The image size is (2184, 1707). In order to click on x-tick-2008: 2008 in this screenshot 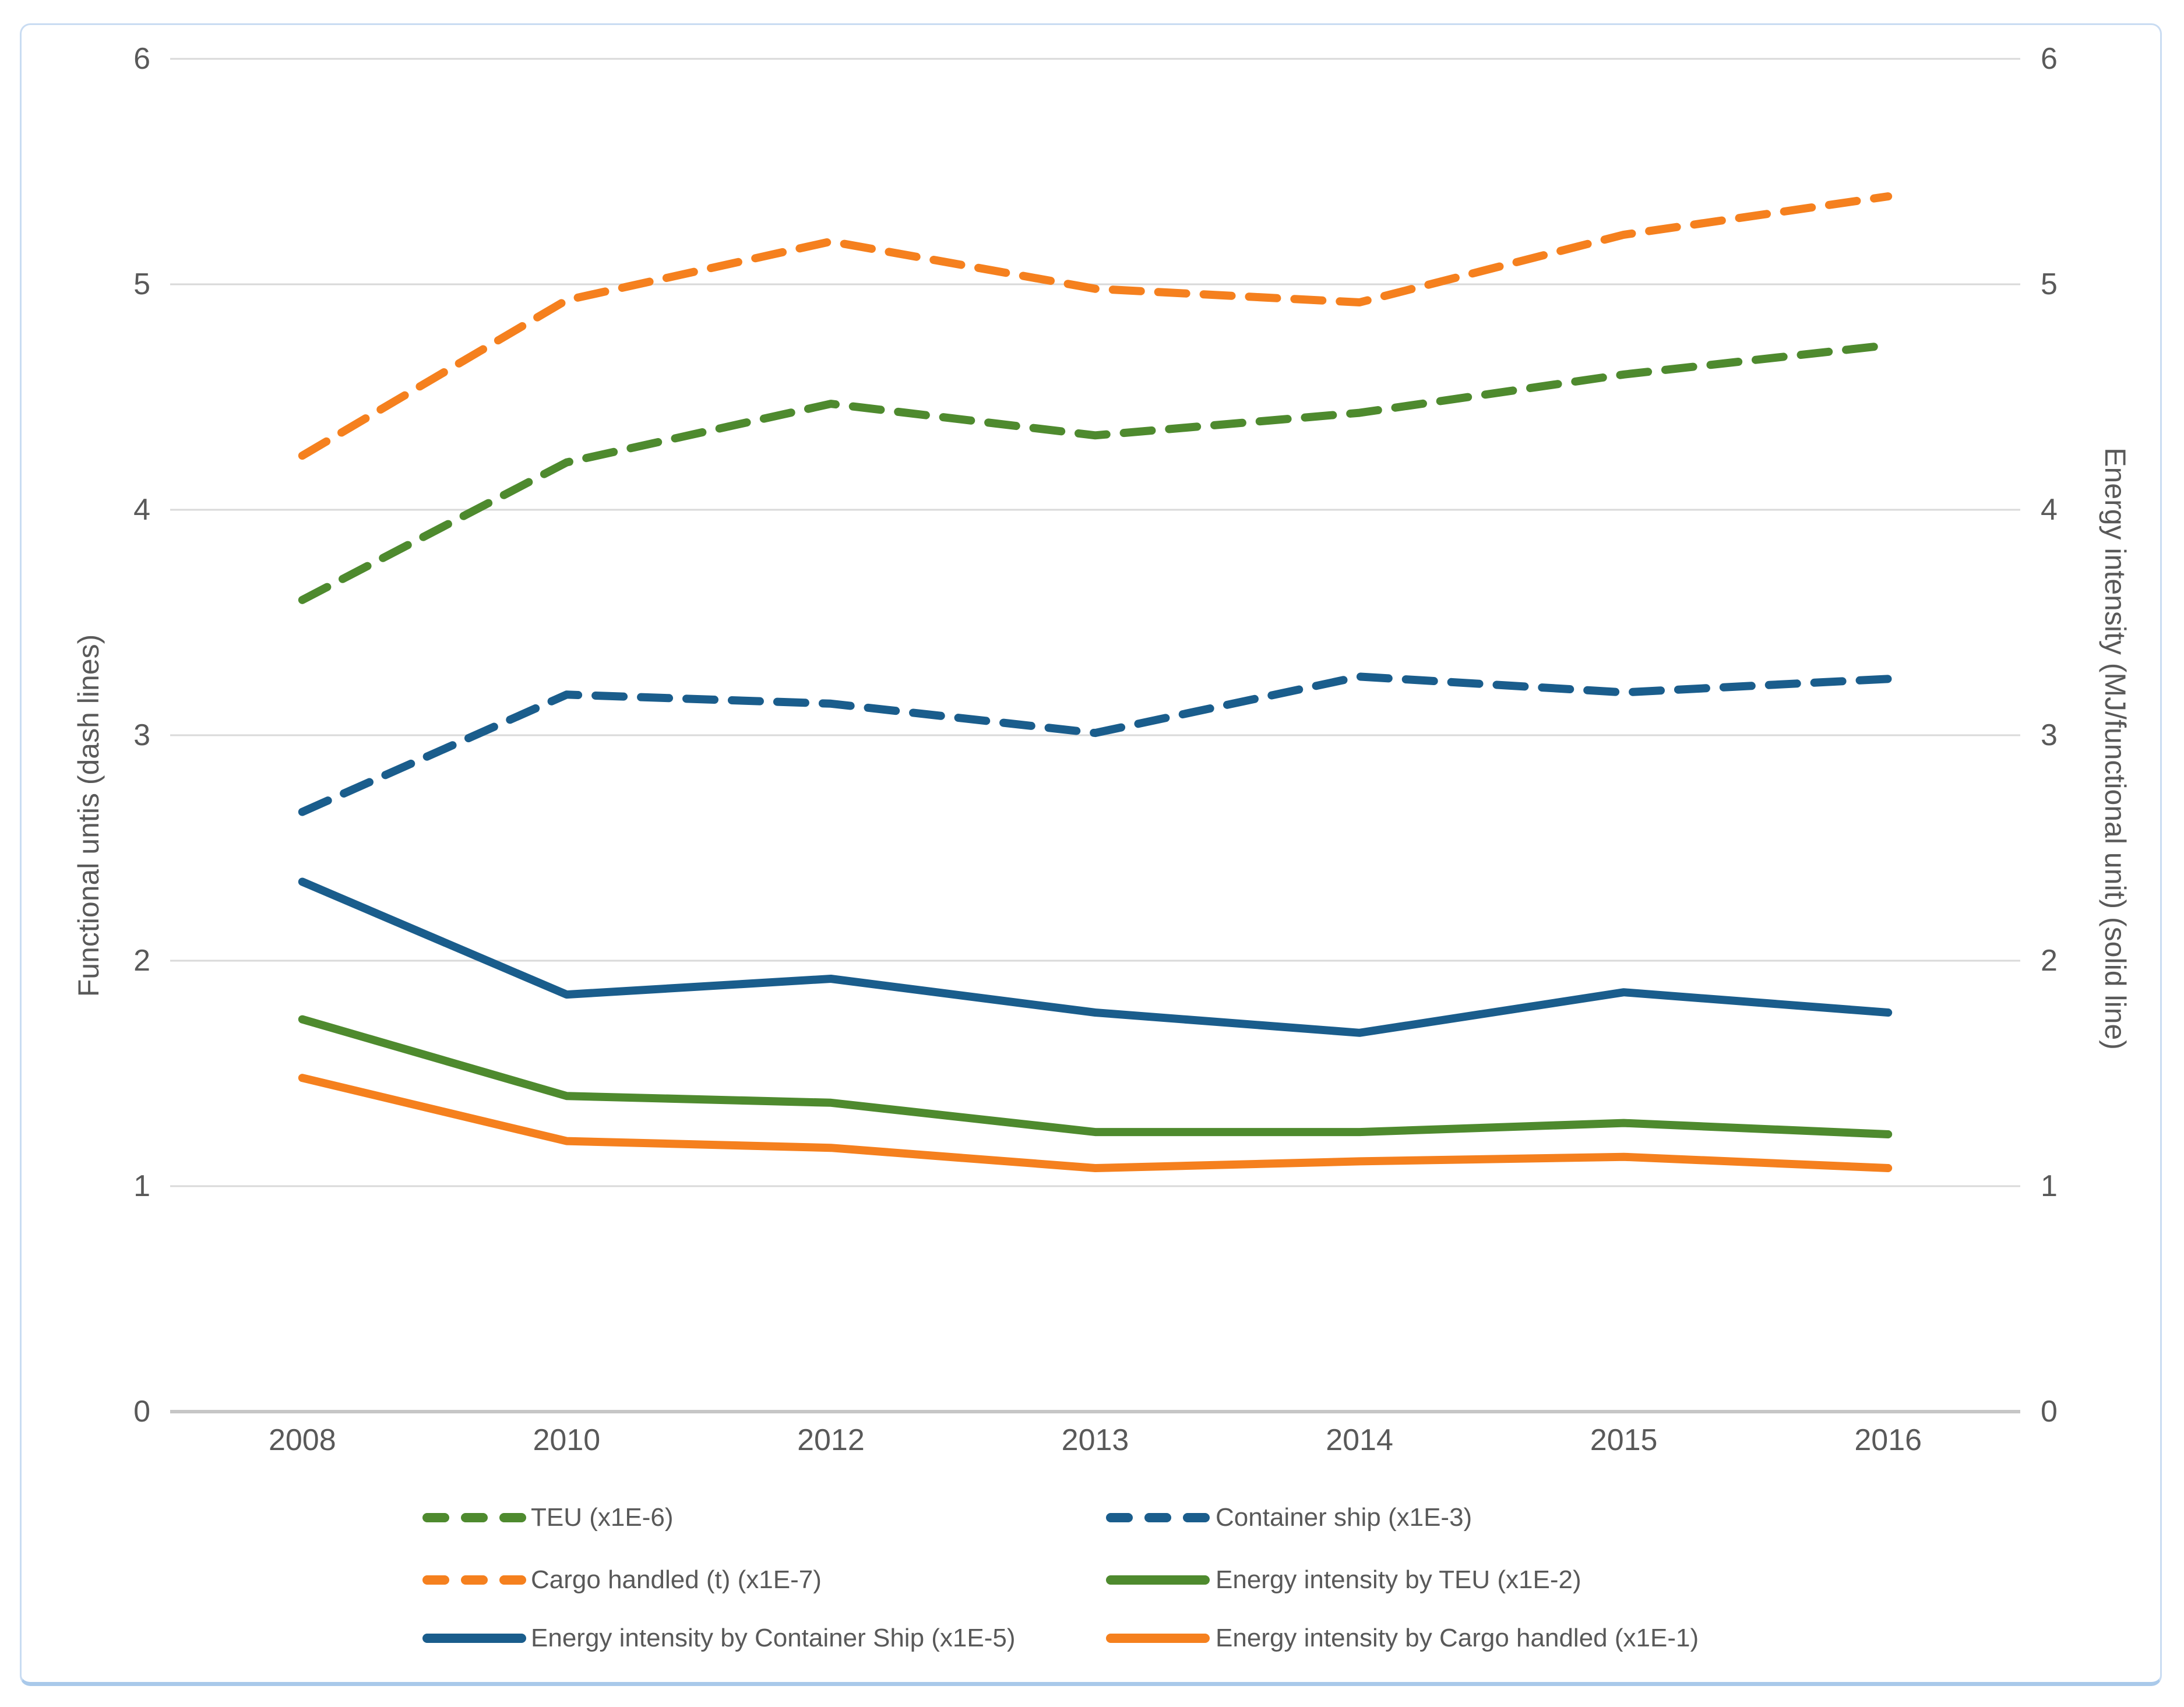, I will do `click(302, 1440)`.